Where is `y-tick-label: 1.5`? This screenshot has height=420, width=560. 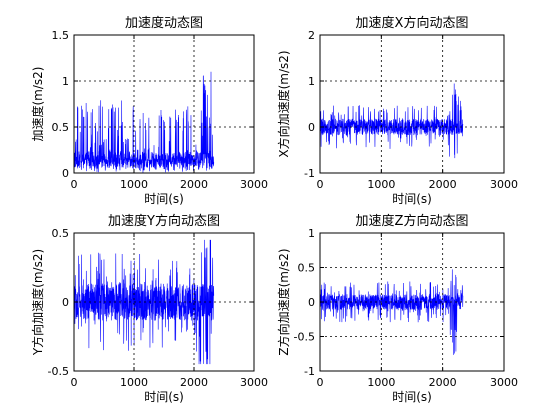
y-tick-label: 1.5 is located at coordinates (61, 35).